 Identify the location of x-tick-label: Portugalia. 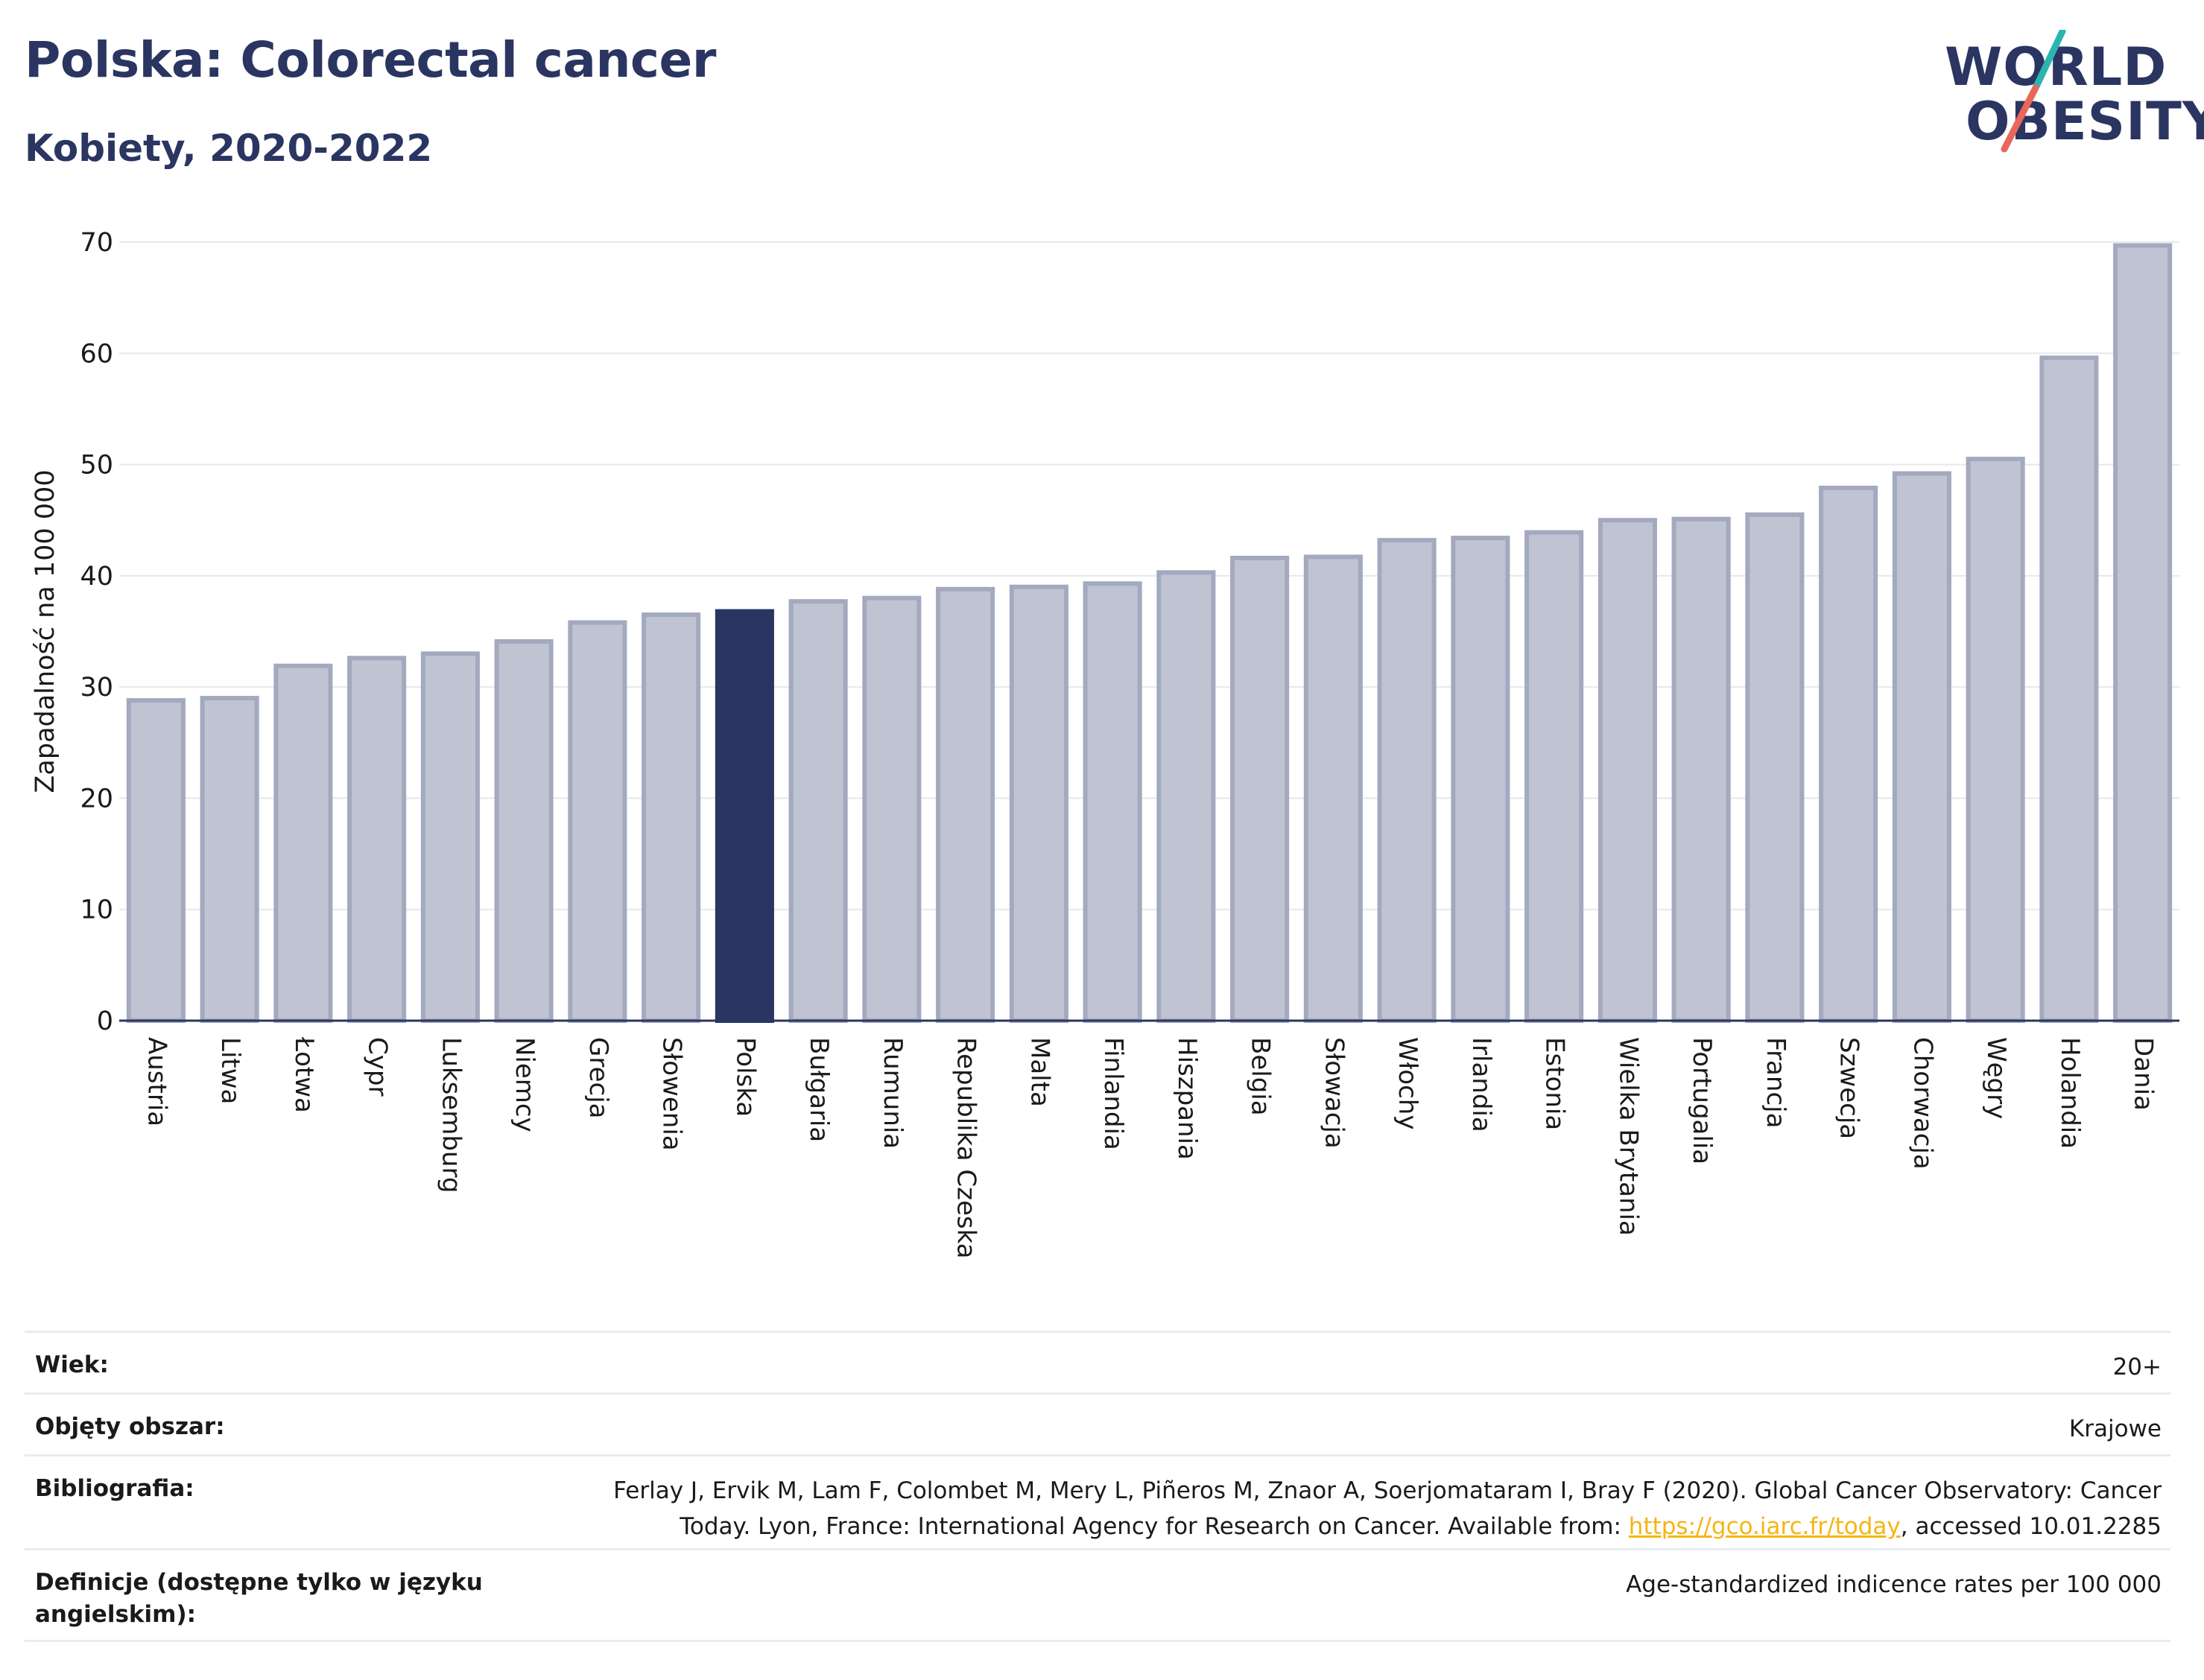
(1702, 1100).